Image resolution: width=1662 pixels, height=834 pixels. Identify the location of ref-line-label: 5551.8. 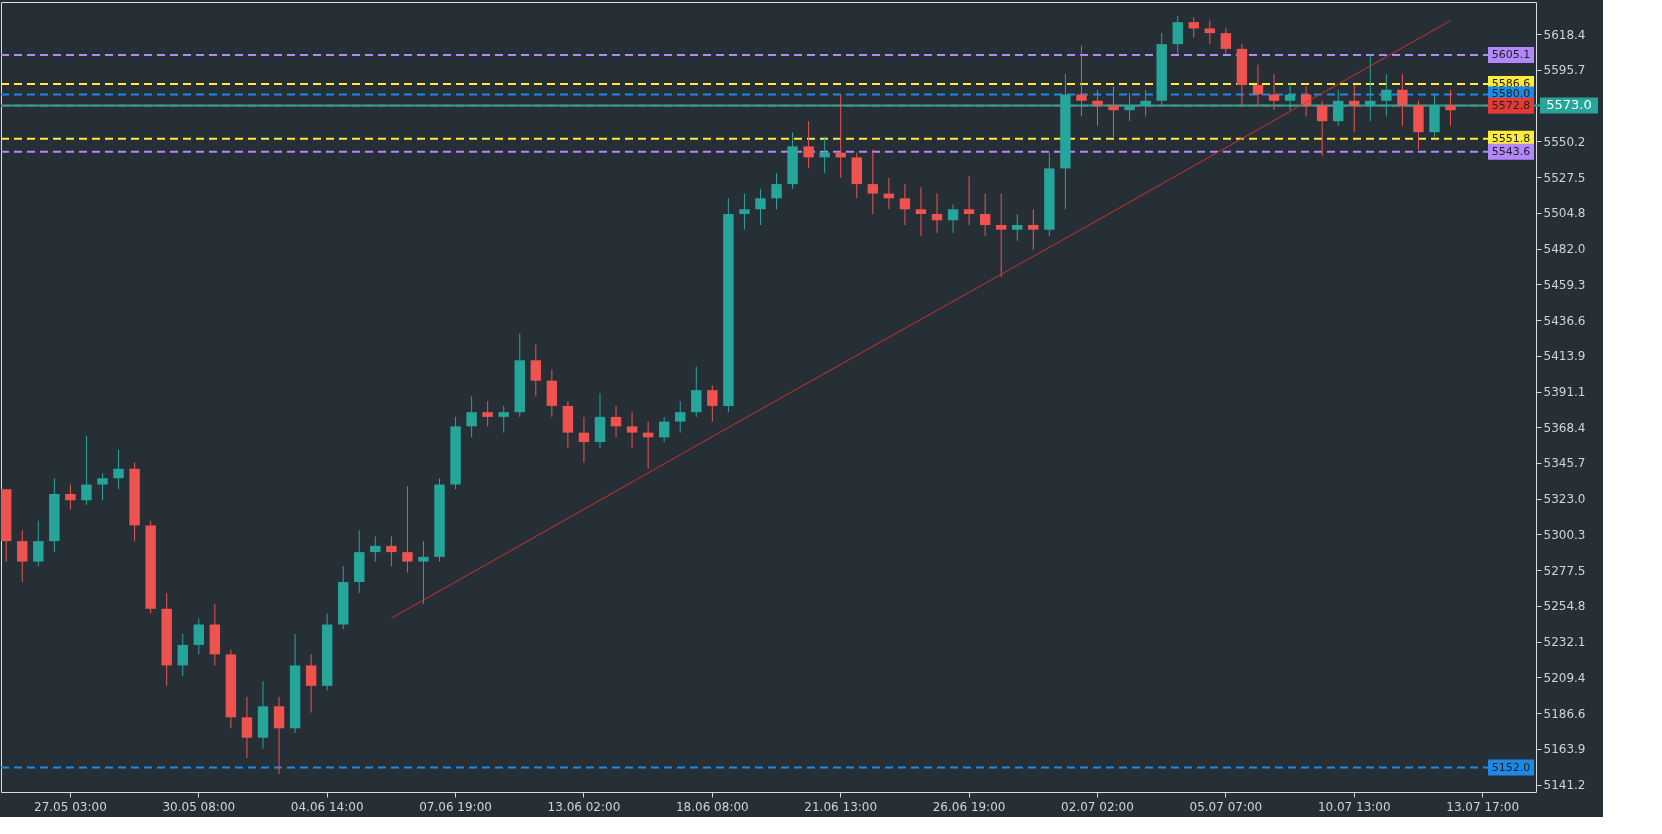
(1511, 138).